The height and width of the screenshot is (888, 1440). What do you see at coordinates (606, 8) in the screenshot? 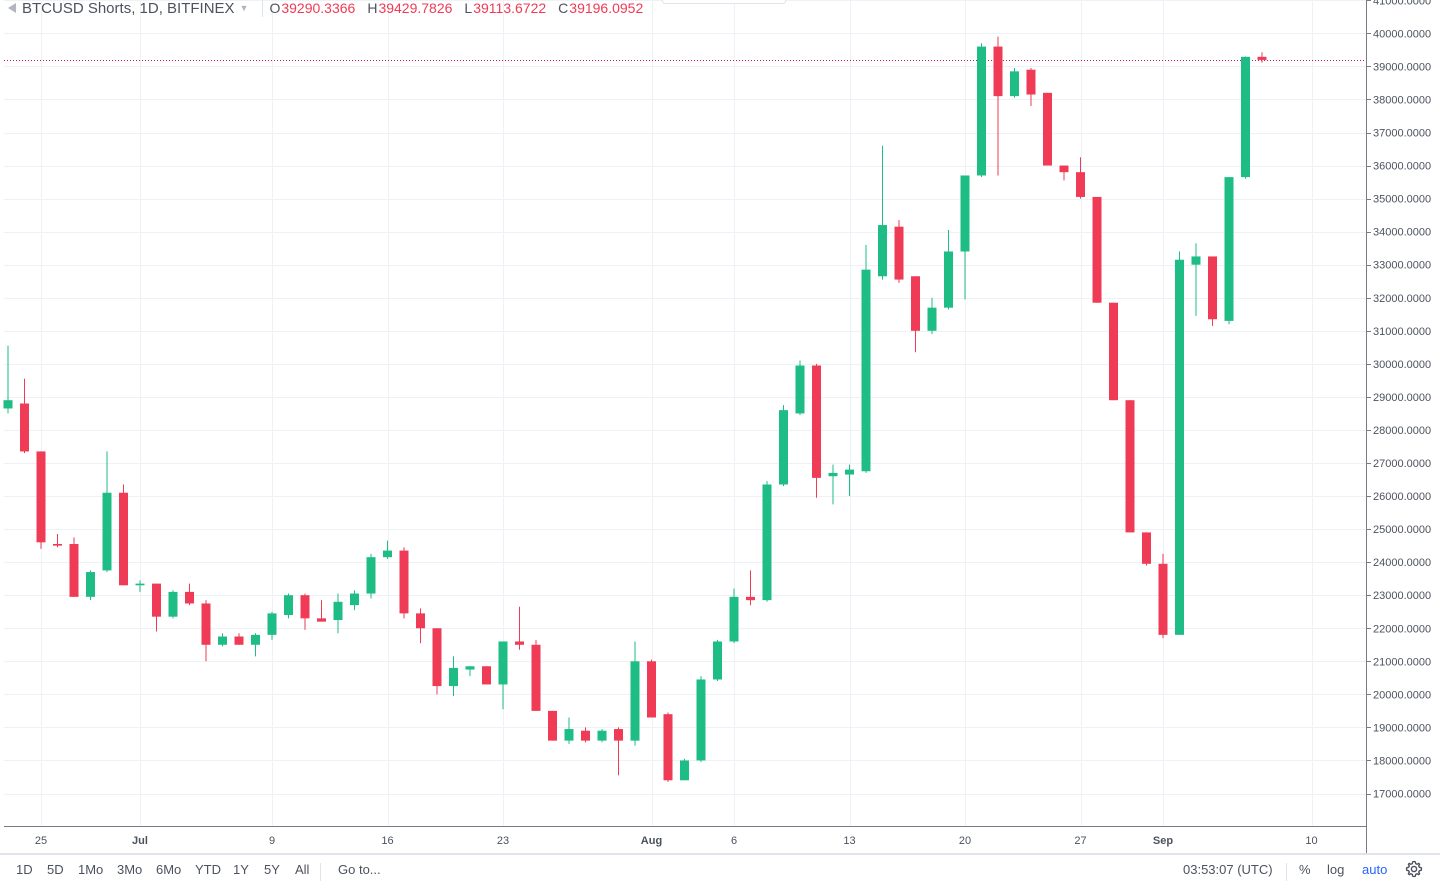
I see `close-value: 39196.0952` at bounding box center [606, 8].